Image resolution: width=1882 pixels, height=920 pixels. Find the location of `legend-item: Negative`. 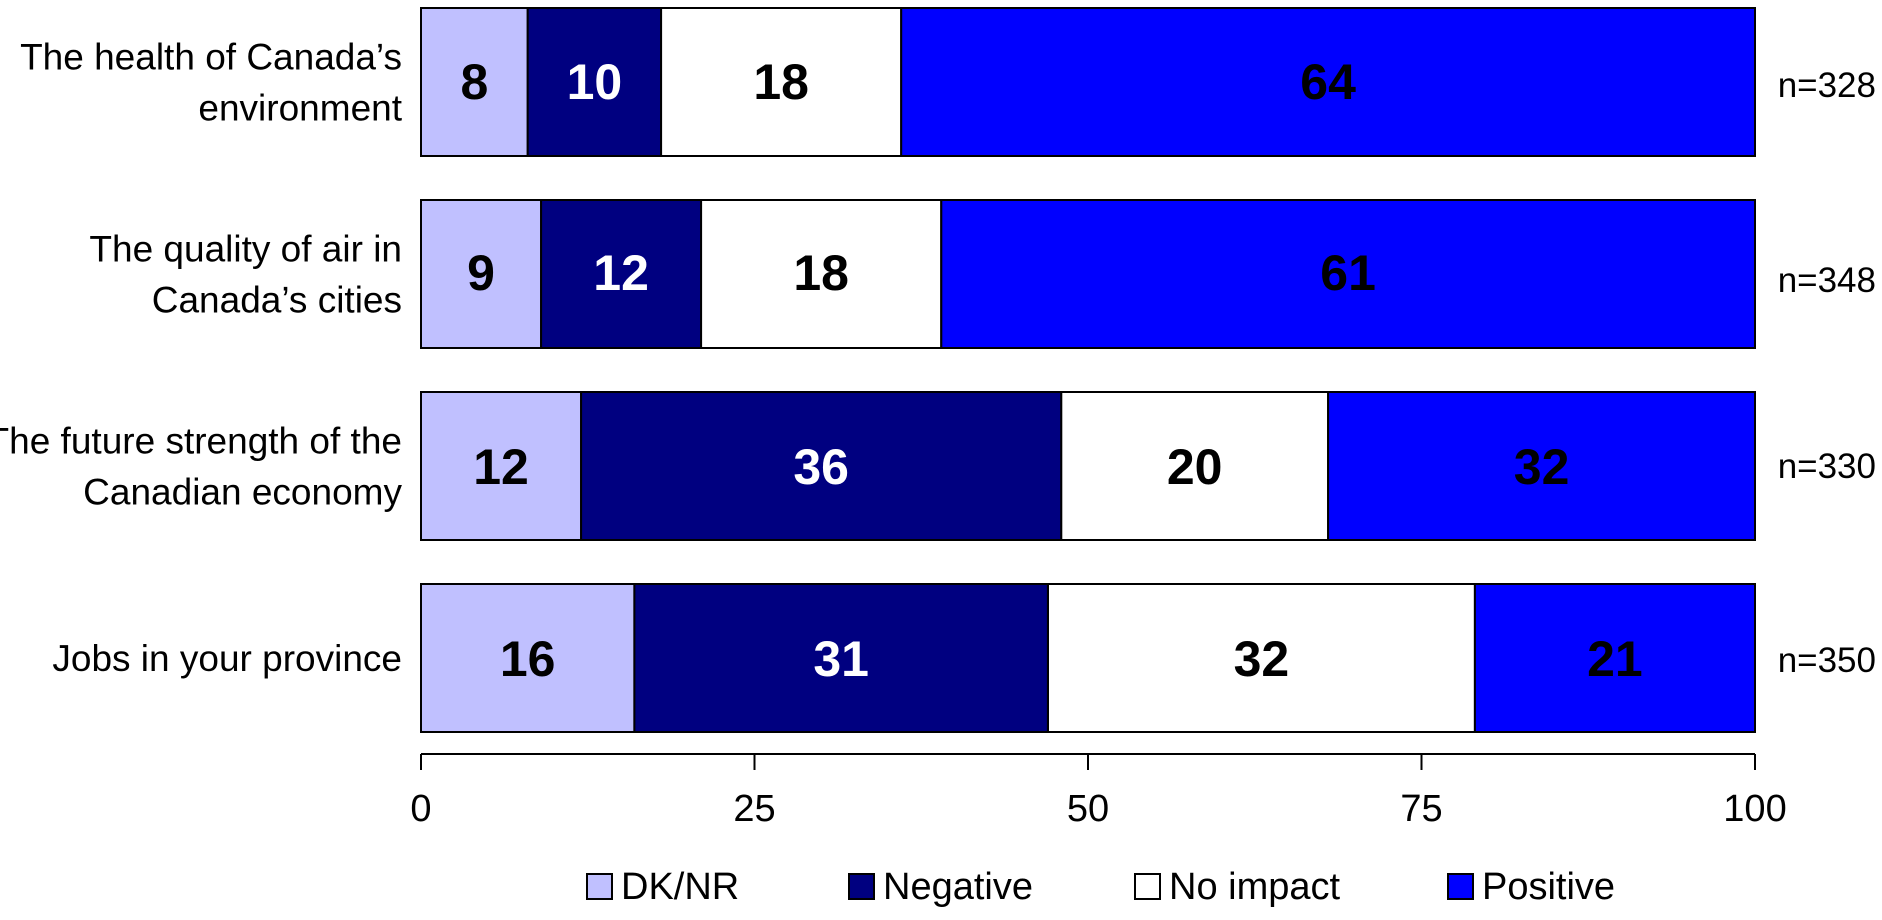

legend-item: Negative is located at coordinates (940, 887).